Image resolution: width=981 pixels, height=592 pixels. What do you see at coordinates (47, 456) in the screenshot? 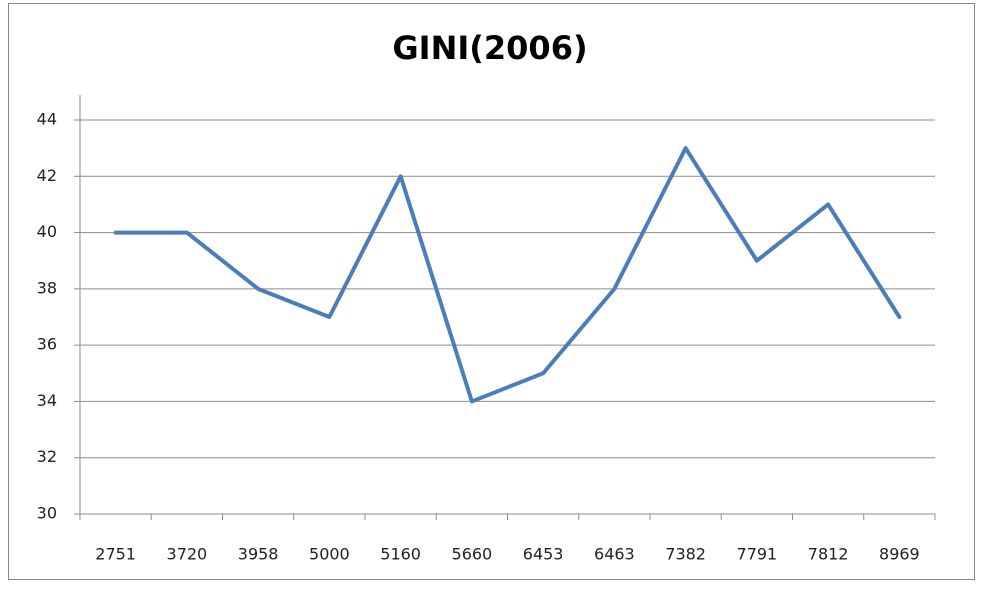
I see `y-tick-label: 32` at bounding box center [47, 456].